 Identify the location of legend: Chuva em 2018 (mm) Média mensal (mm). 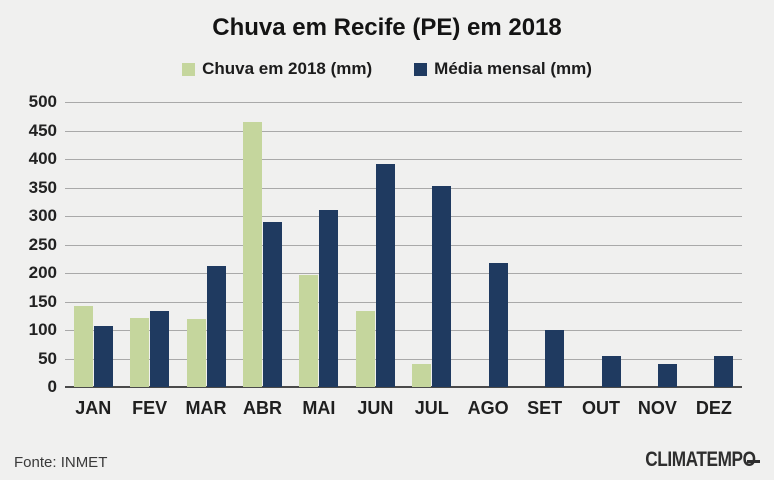
(387, 69).